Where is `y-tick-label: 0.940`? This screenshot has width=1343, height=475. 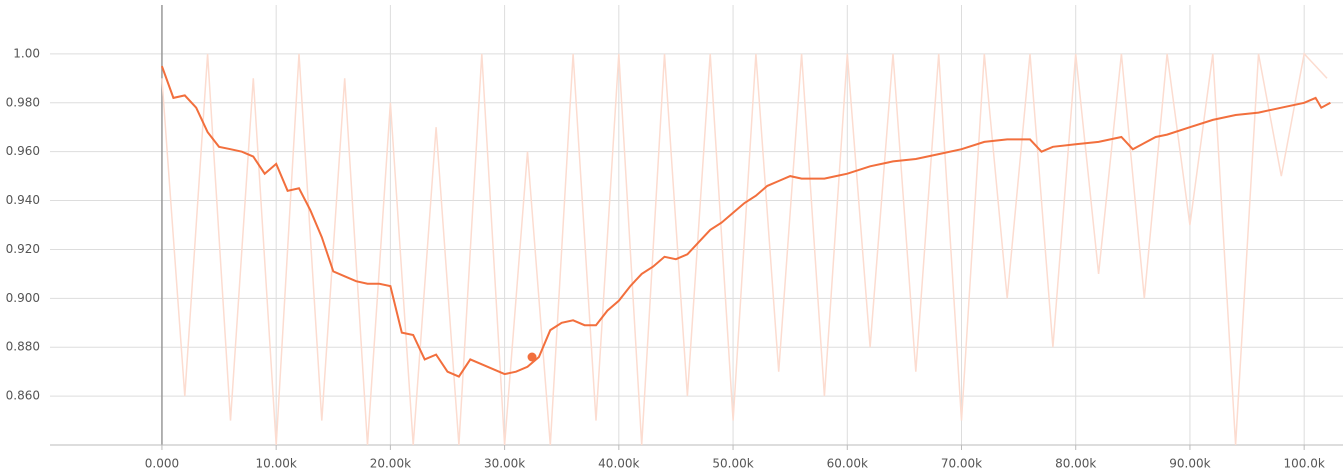 y-tick-label: 0.940 is located at coordinates (23, 200).